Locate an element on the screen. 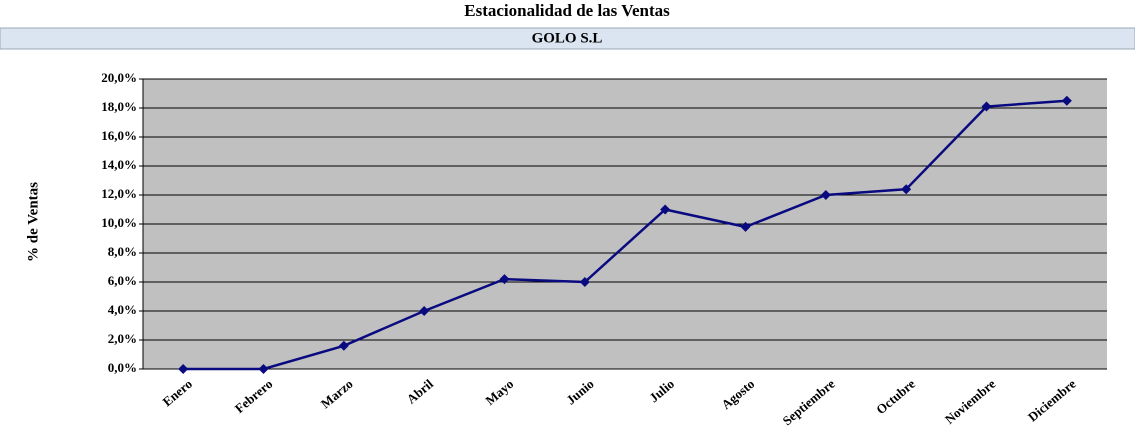 This screenshot has width=1135, height=443. x-tick-label: Junio is located at coordinates (579, 391).